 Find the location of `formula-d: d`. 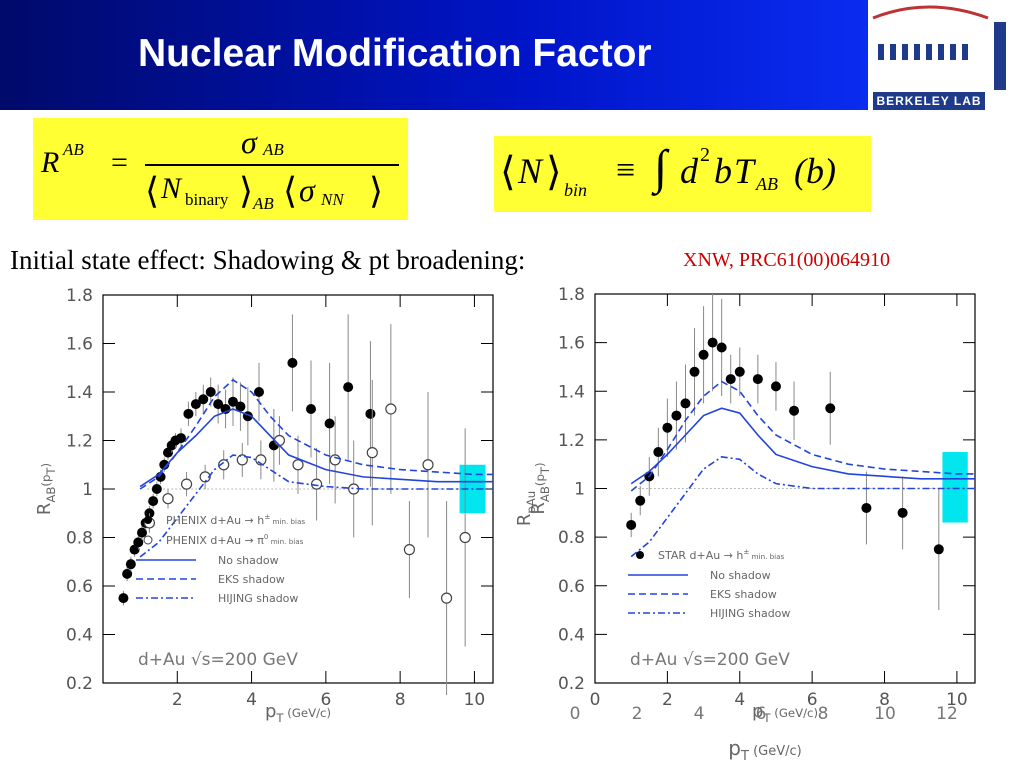

formula-d: d is located at coordinates (689, 171).